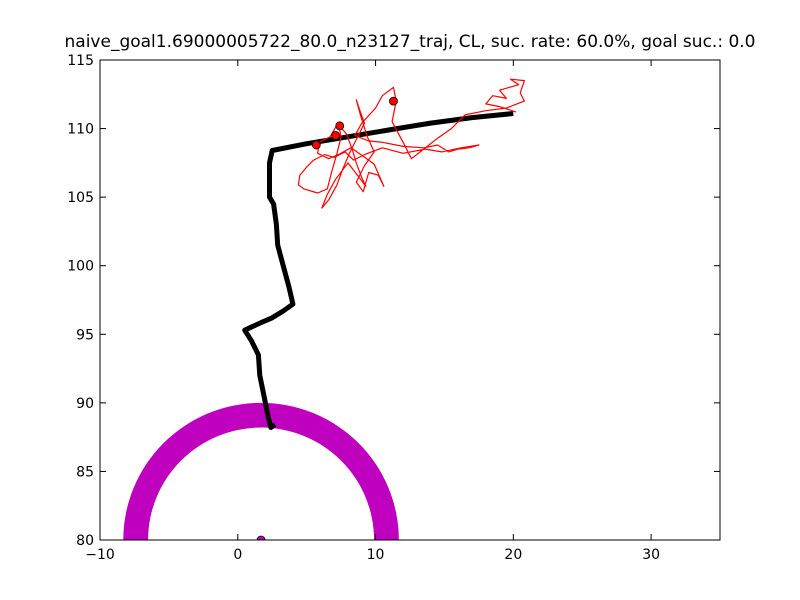  Describe the element at coordinates (80, 267) in the screenshot. I see `y-tick-label: 100` at that location.